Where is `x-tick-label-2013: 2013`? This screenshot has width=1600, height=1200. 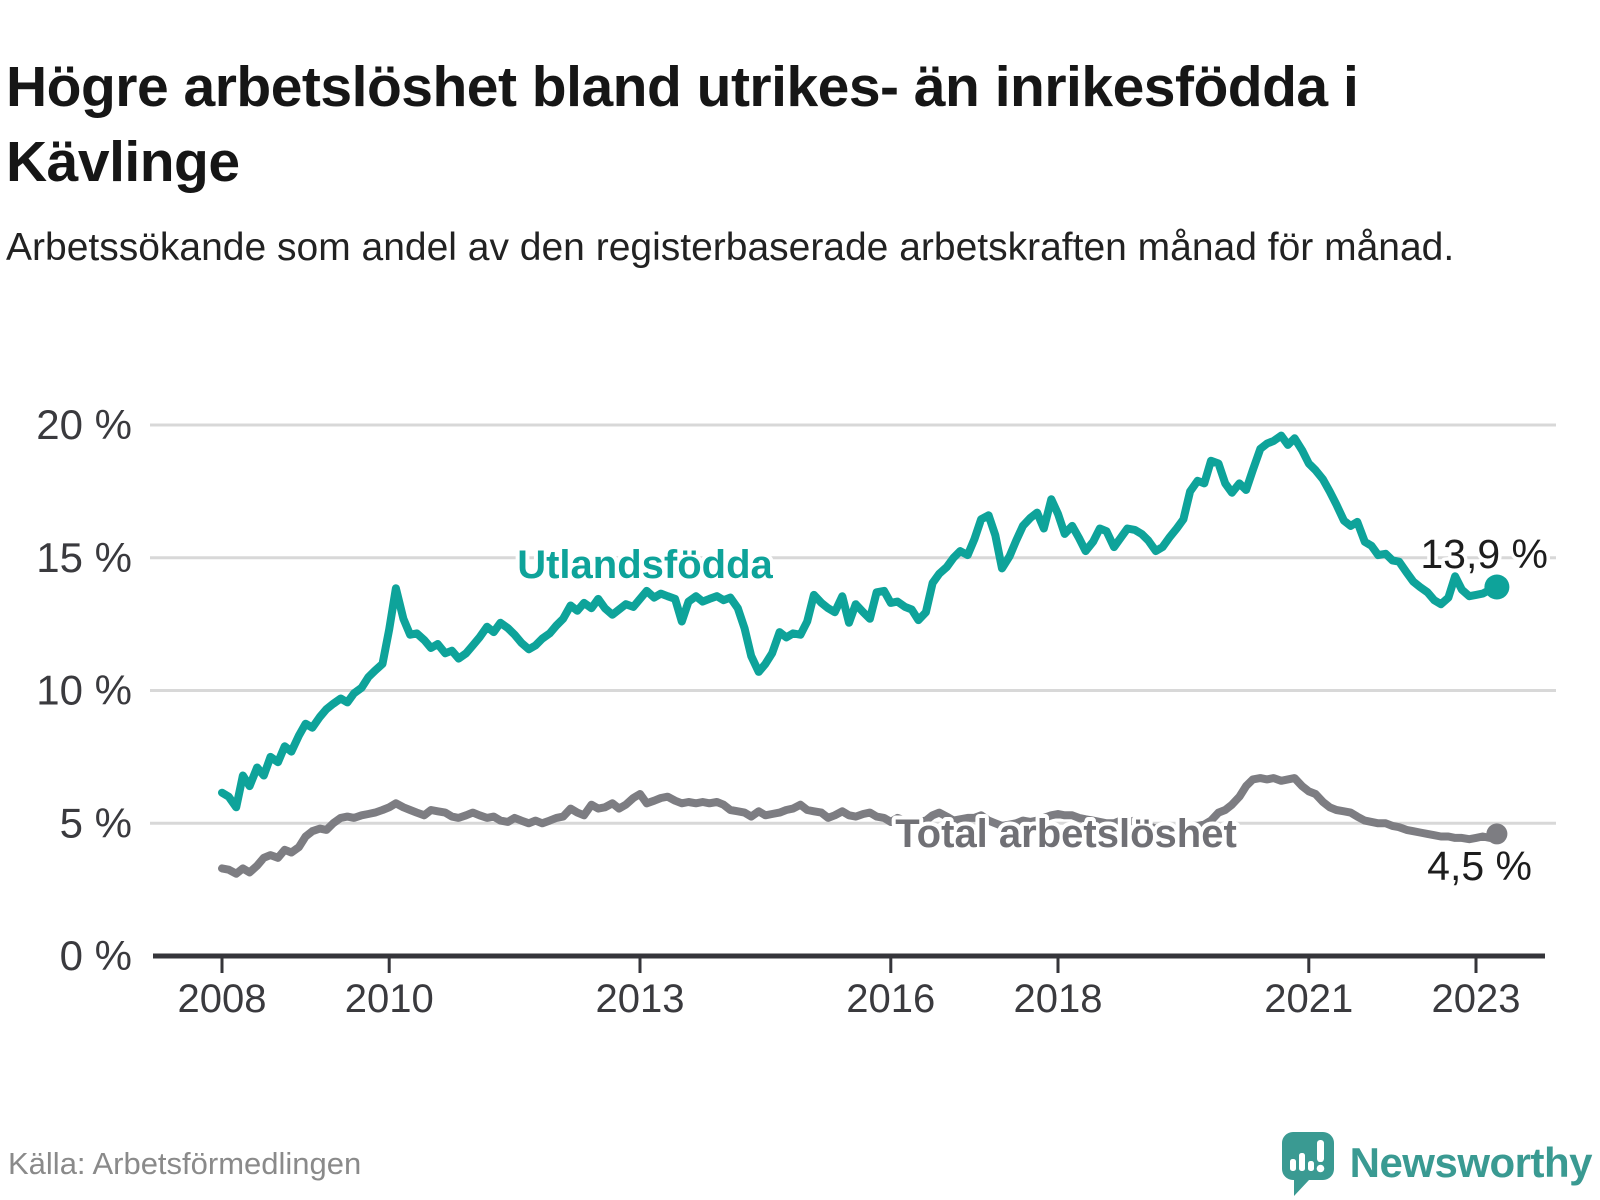 x-tick-label-2013: 2013 is located at coordinates (640, 999).